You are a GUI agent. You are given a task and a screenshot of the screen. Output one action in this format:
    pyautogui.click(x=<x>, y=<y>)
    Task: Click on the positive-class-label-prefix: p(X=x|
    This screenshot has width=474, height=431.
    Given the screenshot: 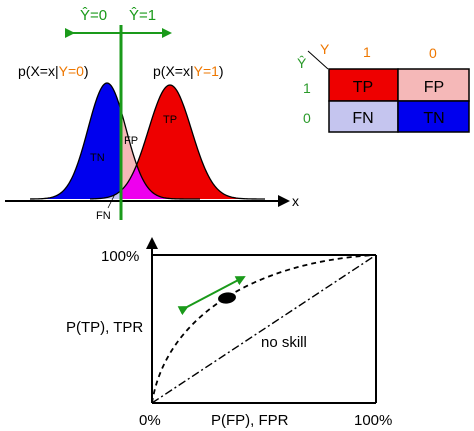 What is the action you would take?
    pyautogui.click(x=173, y=71)
    